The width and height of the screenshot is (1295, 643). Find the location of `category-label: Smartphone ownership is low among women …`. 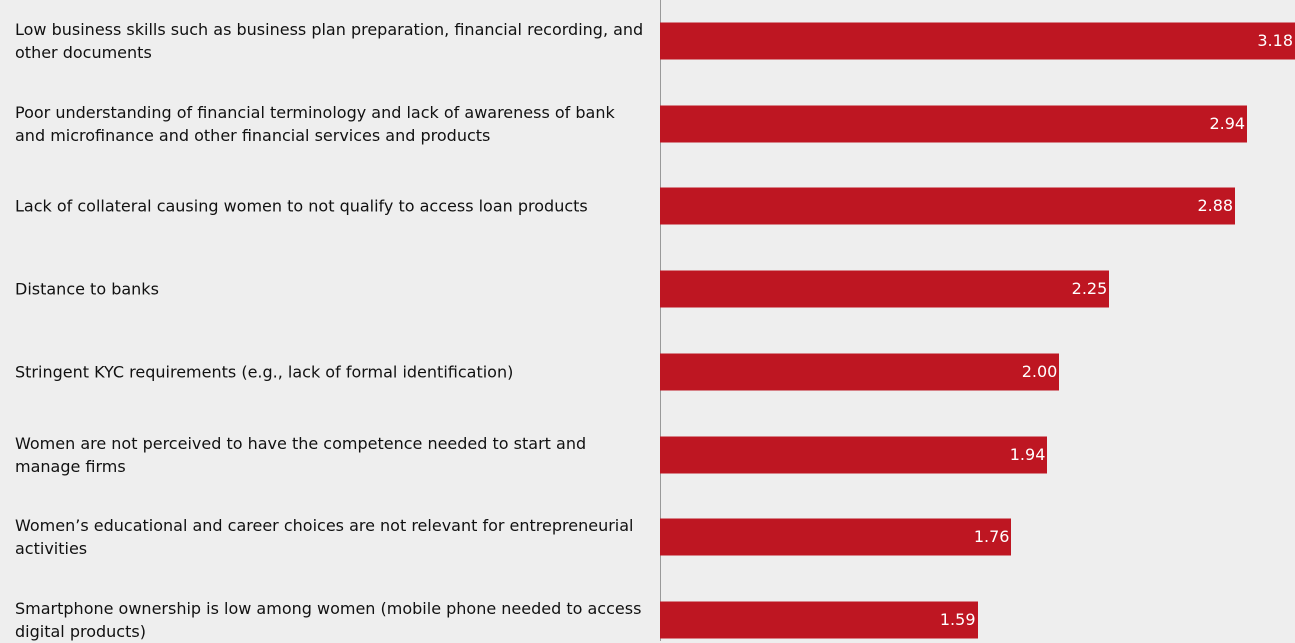

category-label: Smartphone ownership is low among women … is located at coordinates (328, 619).